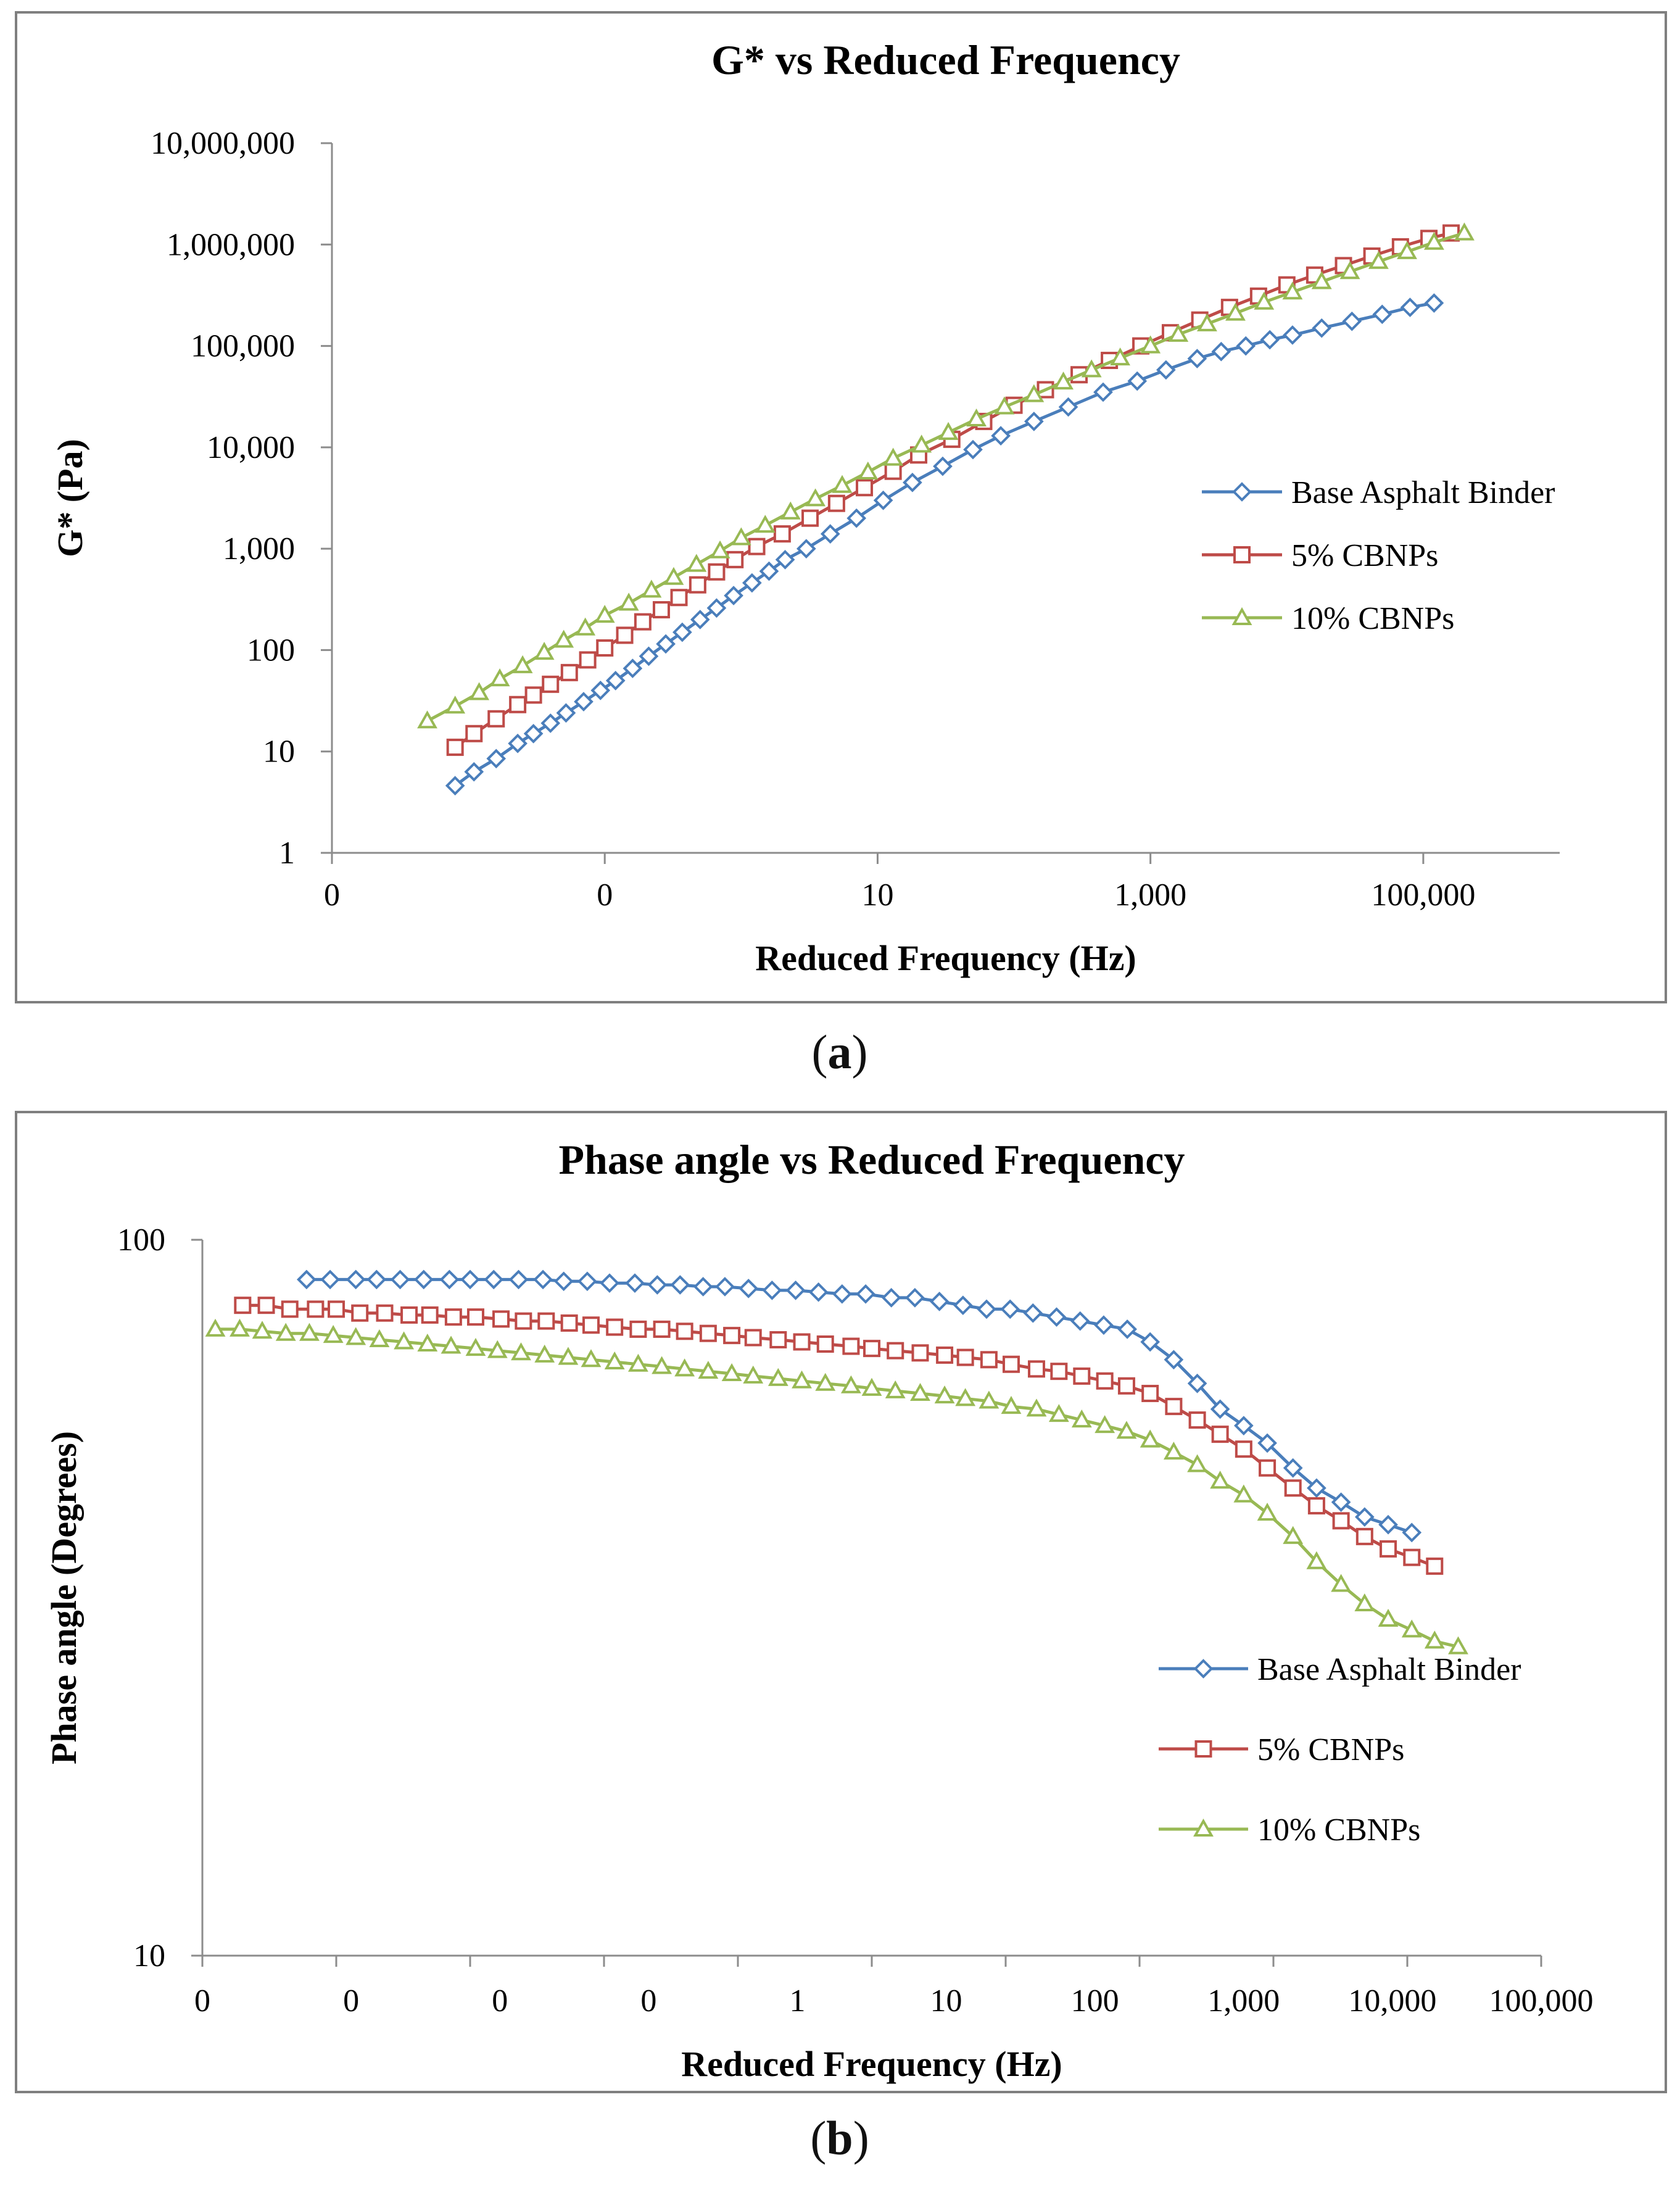 The image size is (1680, 2192). Describe the element at coordinates (1095, 2001) in the screenshot. I see `x-tick-label-b-6: 100` at that location.